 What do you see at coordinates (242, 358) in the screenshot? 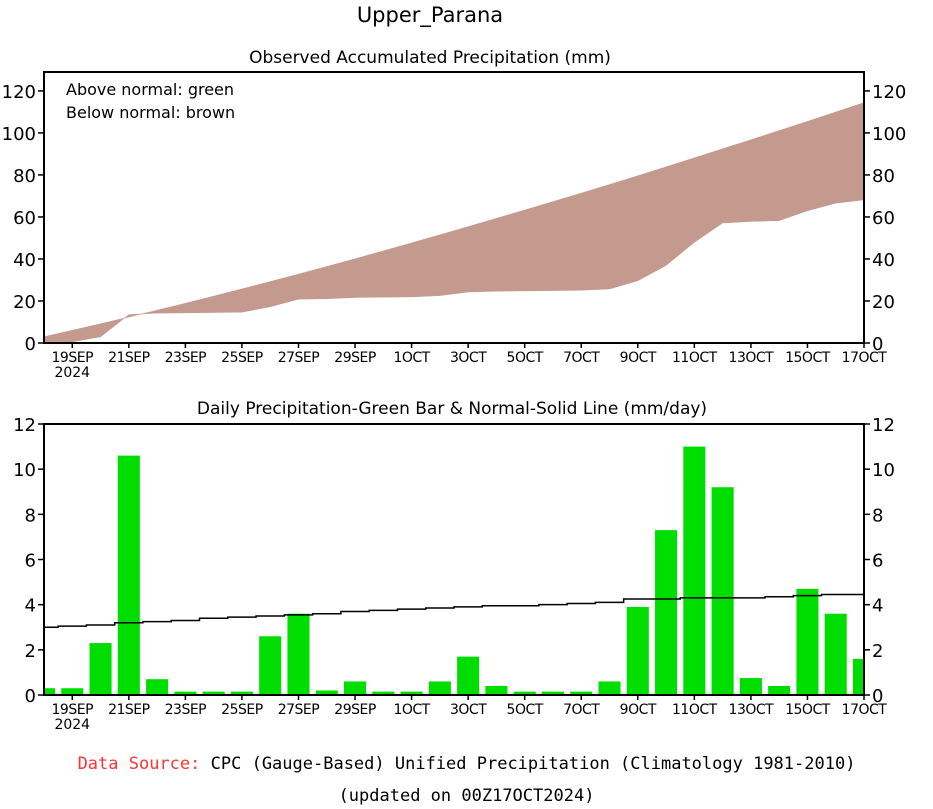
I see `x-tick-label: 25SEP` at bounding box center [242, 358].